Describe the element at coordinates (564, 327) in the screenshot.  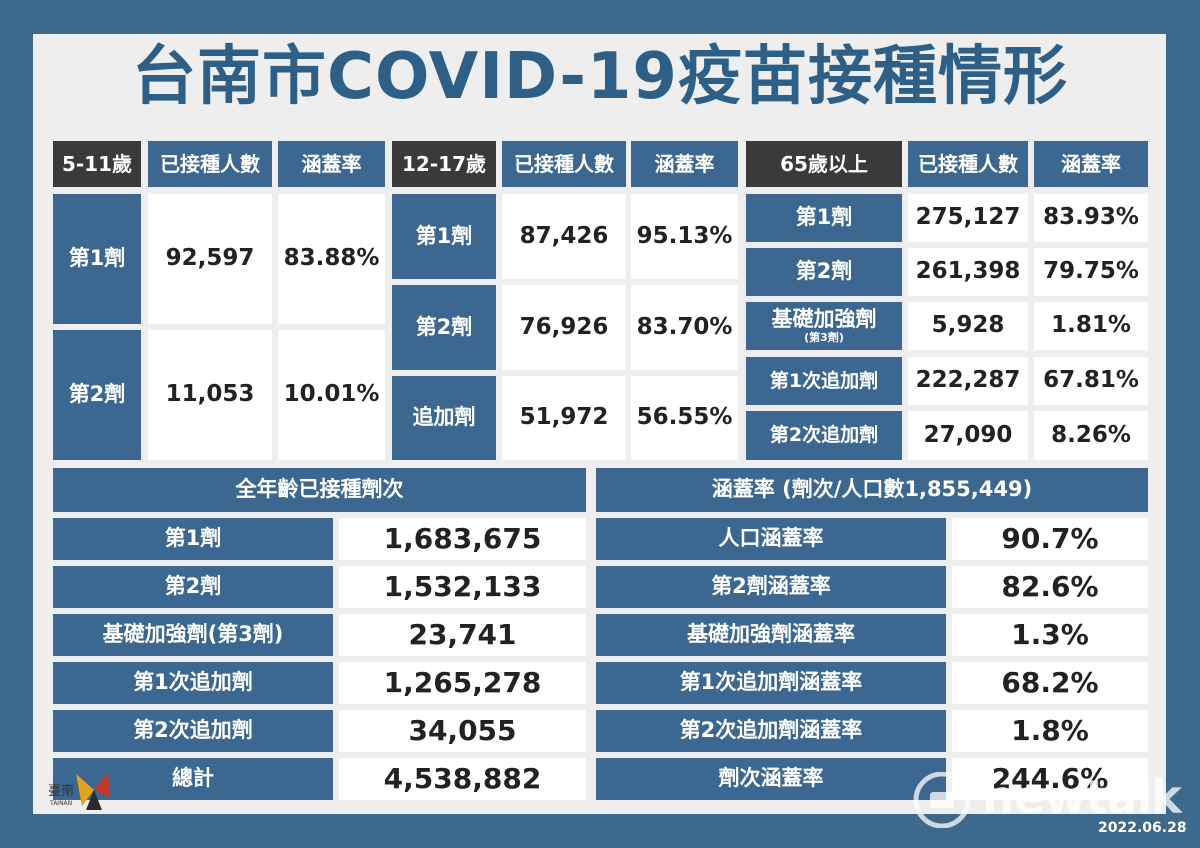
I see `g2-row-count: 76,926` at that location.